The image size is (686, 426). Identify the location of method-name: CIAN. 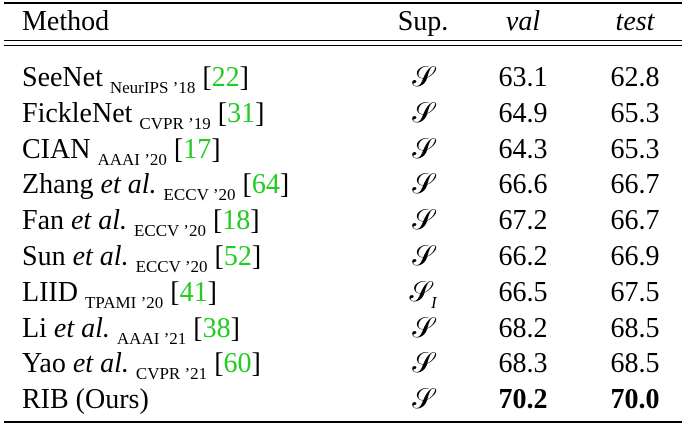
(56, 149).